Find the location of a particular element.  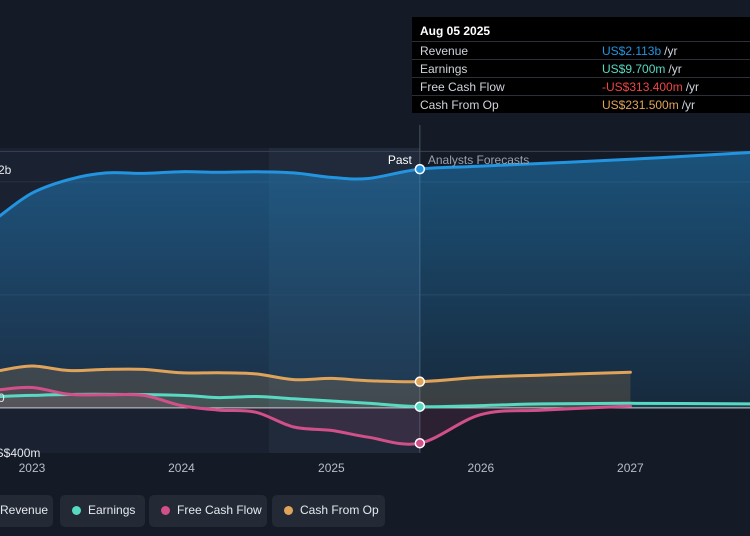

x-tick-label: 2023 is located at coordinates (32, 468).